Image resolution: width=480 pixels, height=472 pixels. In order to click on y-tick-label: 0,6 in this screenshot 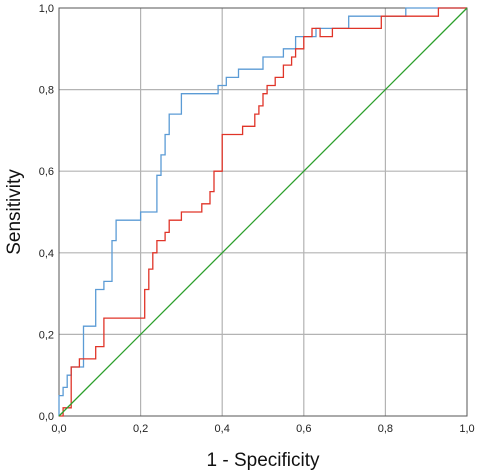, I will do `click(46, 172)`.